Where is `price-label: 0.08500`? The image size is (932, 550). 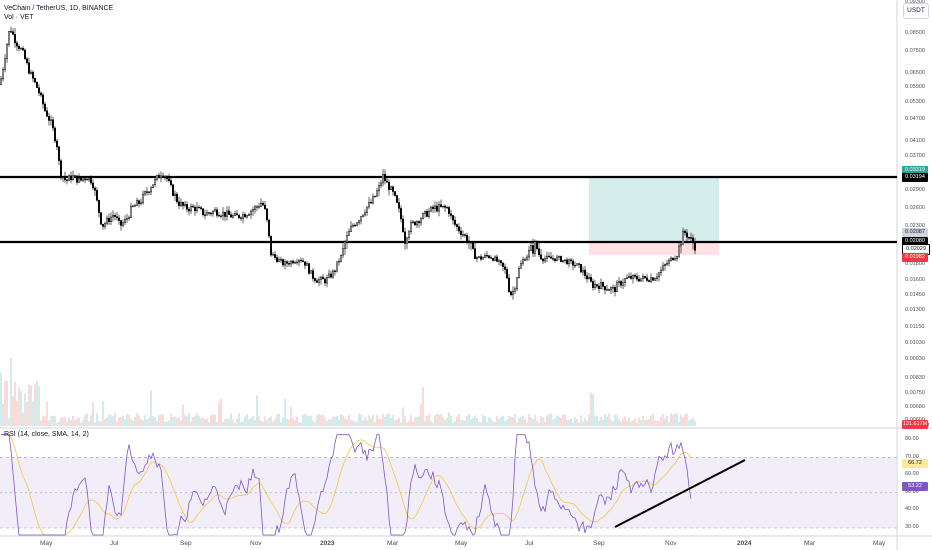
price-label: 0.08500 is located at coordinates (915, 33).